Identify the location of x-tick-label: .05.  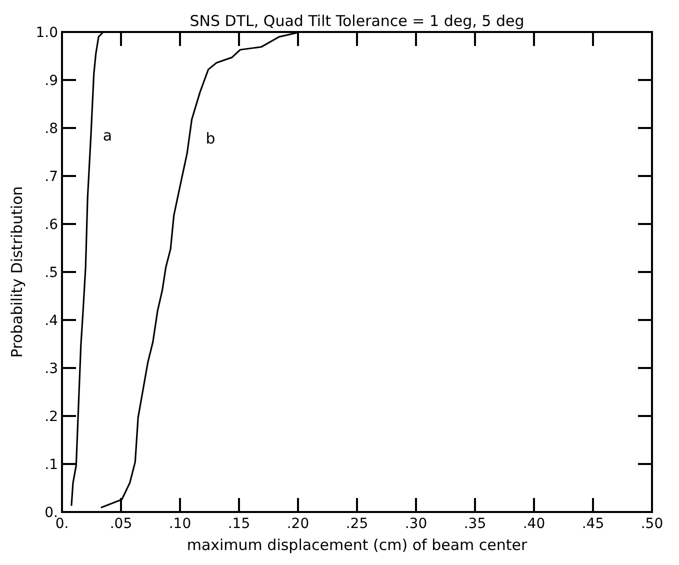
(121, 524).